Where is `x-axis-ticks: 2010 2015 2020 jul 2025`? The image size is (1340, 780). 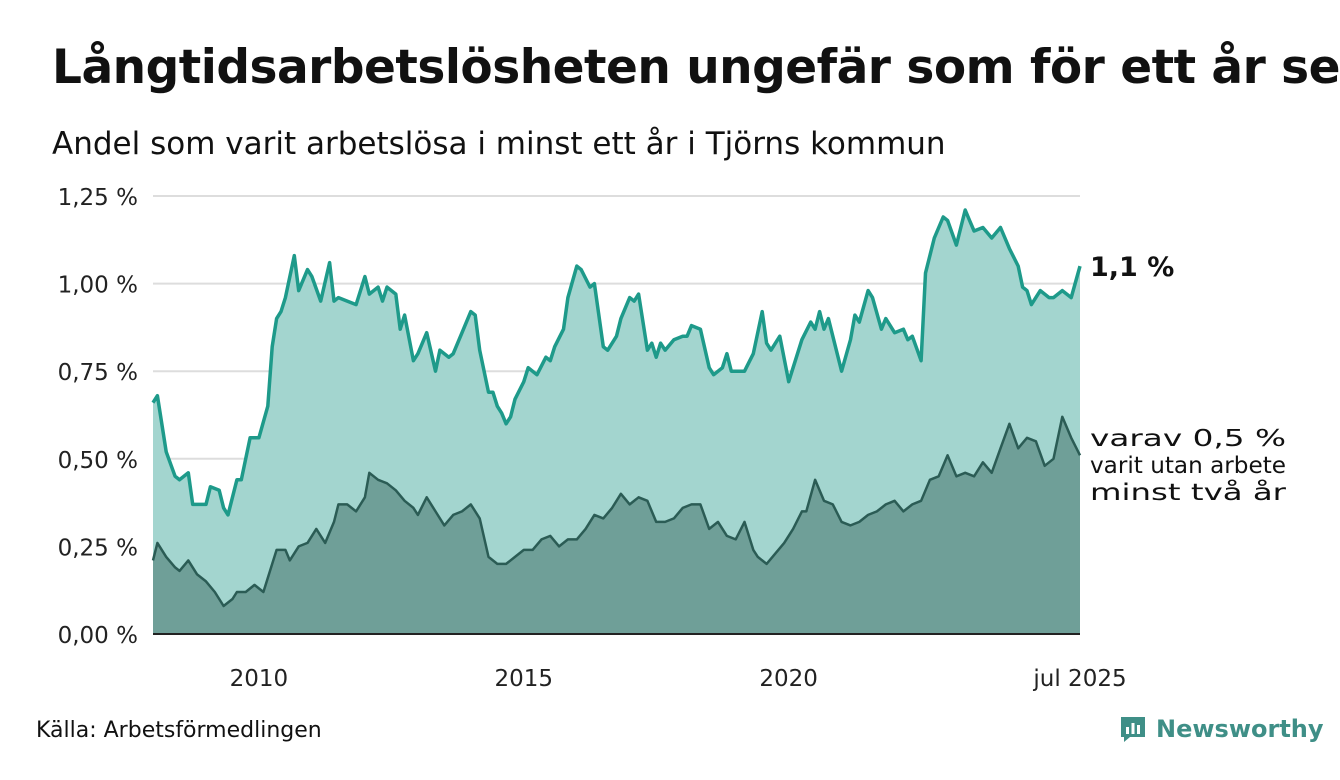 x-axis-ticks: 2010 2015 2020 jul 2025 is located at coordinates (678, 679).